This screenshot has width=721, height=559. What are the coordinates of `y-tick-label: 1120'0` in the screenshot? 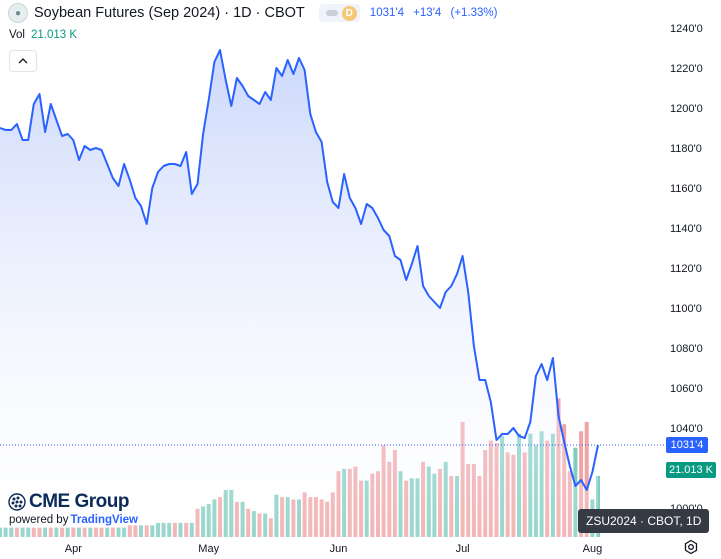 It's located at (686, 269).